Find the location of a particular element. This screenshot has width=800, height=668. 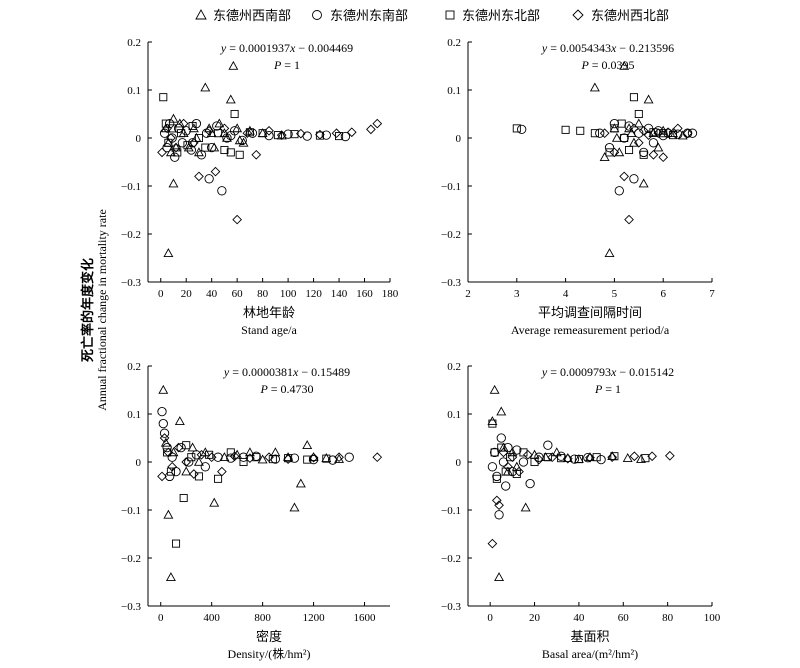

regression-equation: y = 0.0001937x − 0.004469 is located at coordinates (286, 48).